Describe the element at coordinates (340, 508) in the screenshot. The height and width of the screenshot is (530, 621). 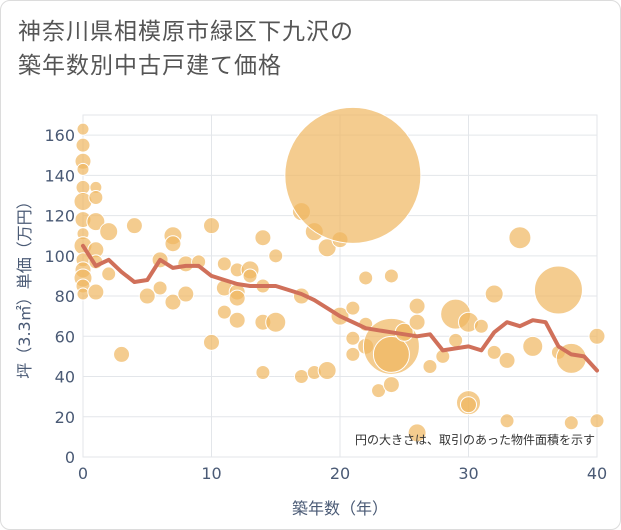
I see `x-axis-label: 築年数（年）` at that location.